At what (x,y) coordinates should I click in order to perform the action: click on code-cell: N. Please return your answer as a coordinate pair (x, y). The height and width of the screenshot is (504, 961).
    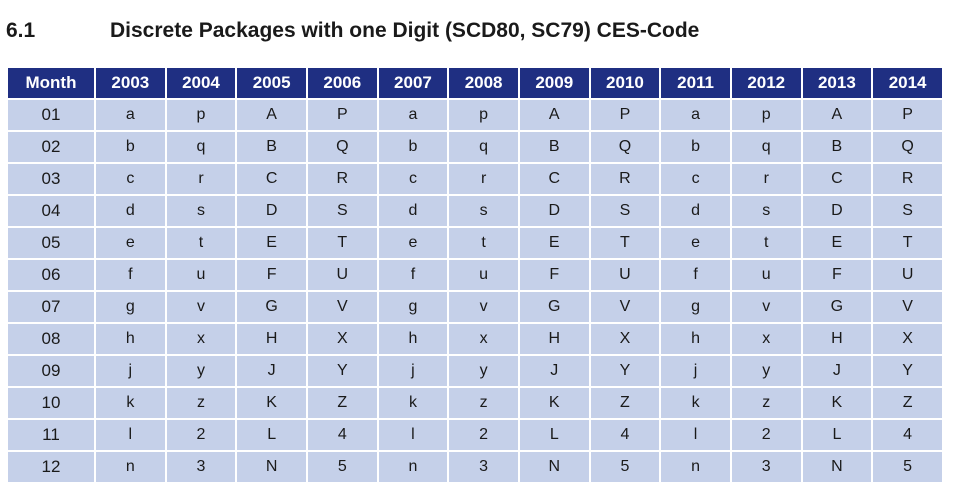
    Looking at the image, I should click on (554, 467).